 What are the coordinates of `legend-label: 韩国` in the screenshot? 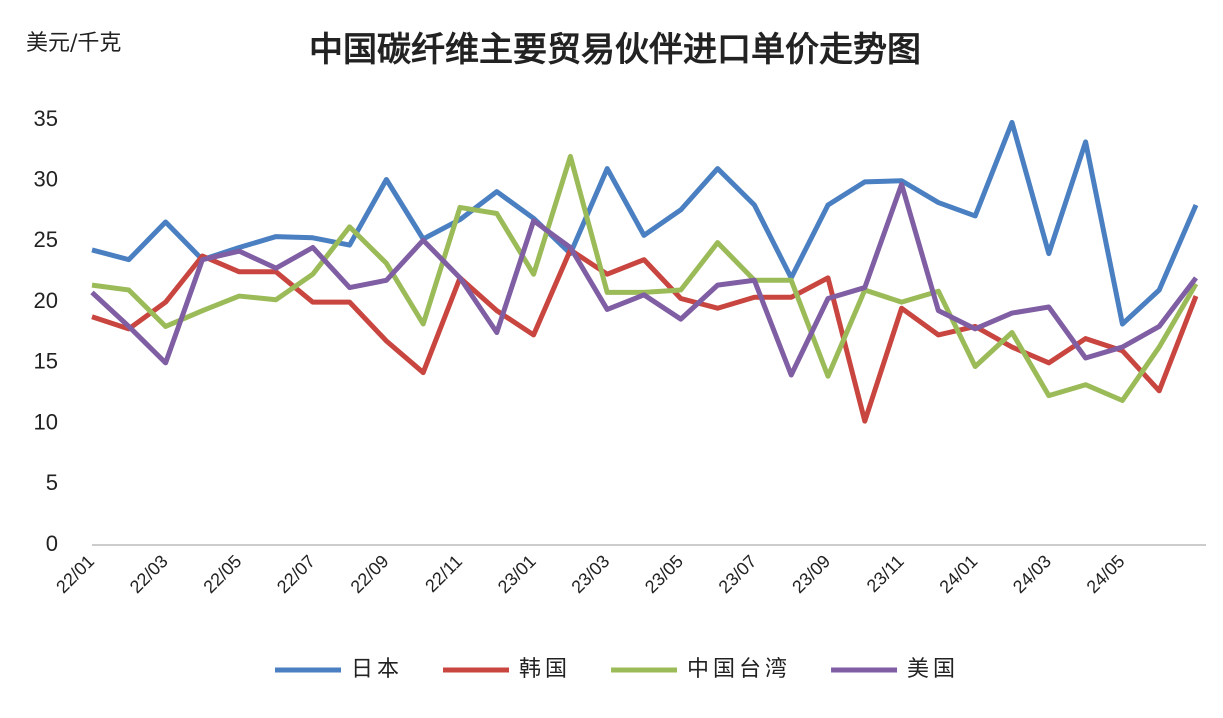 It's located at (545, 669).